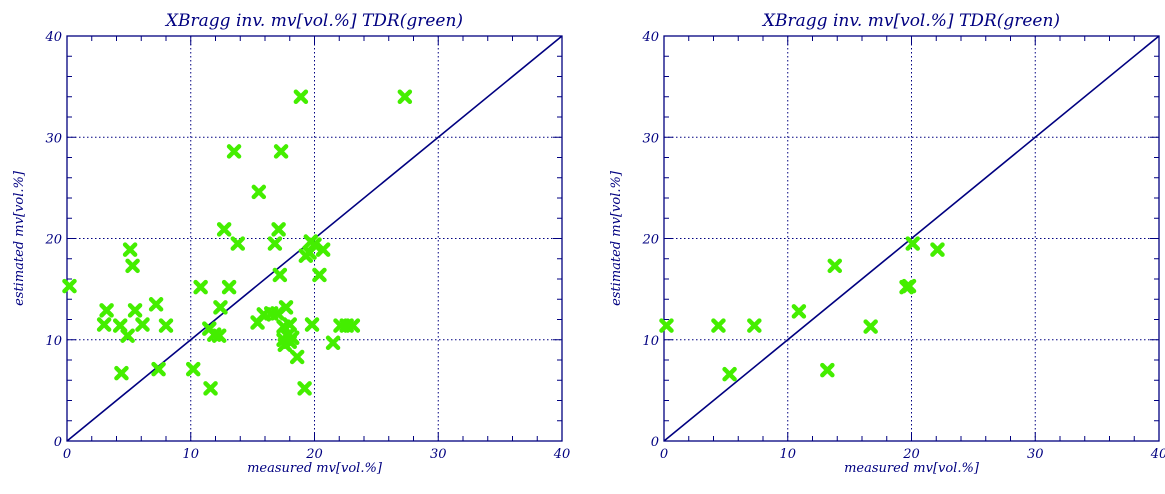 The width and height of the screenshot is (1165, 494). I want to click on data-points, so click(801, 309).